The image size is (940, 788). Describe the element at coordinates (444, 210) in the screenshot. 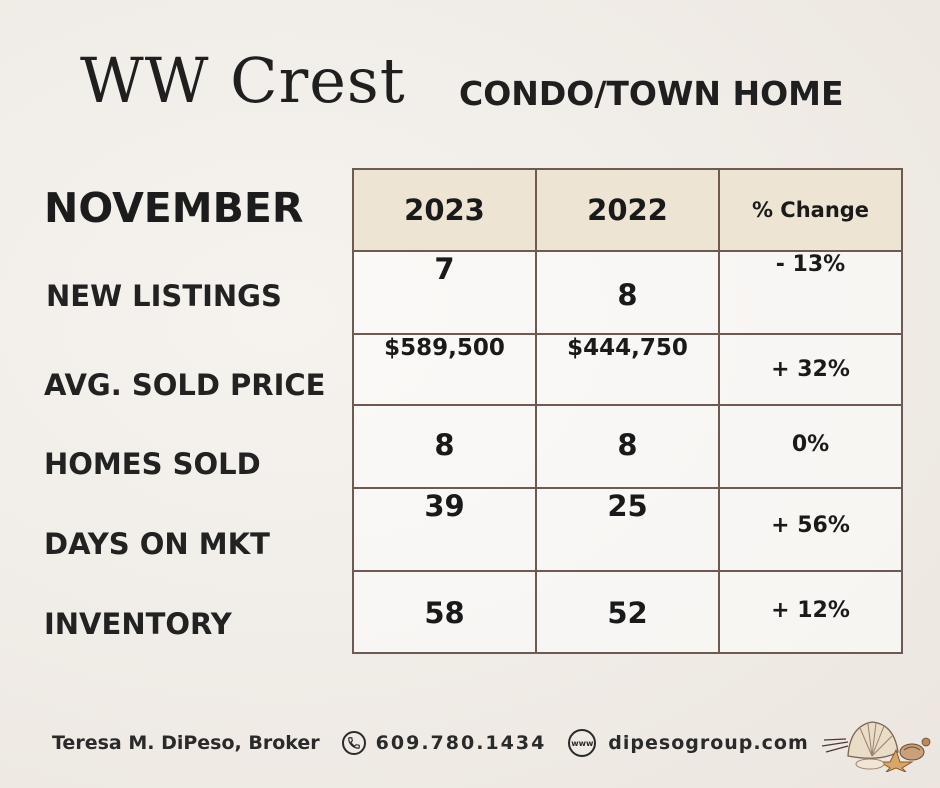

I see `column-header-2023: 2023` at that location.